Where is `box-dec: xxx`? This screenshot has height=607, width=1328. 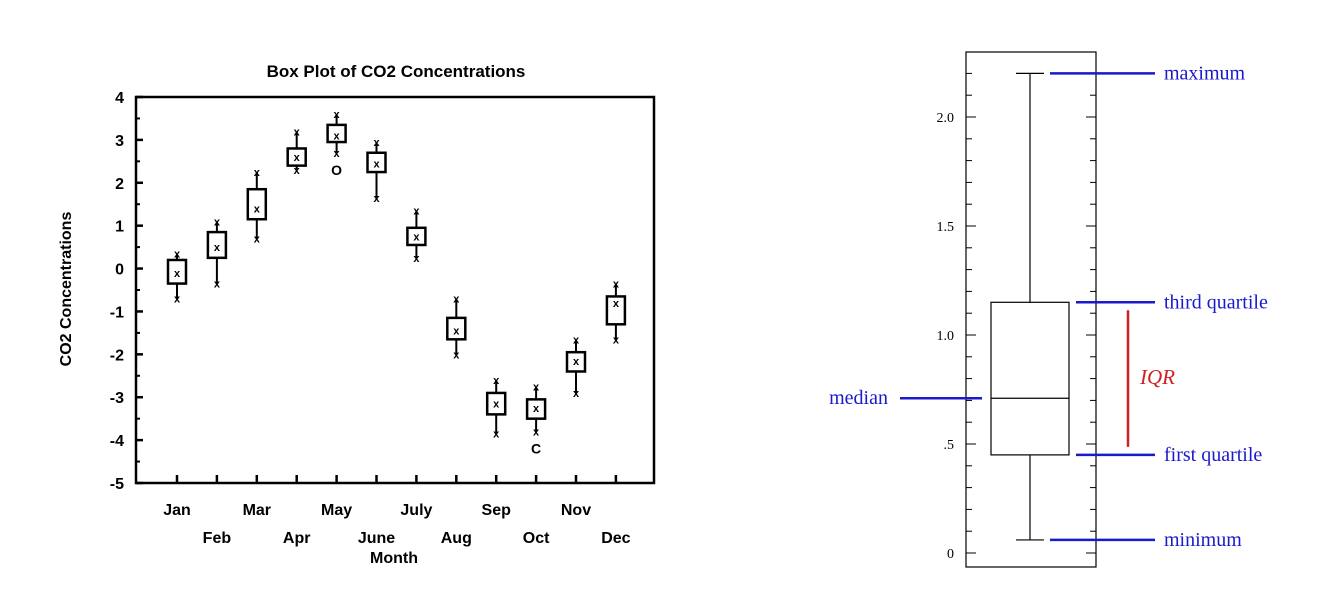
box-dec: xxx is located at coordinates (616, 312).